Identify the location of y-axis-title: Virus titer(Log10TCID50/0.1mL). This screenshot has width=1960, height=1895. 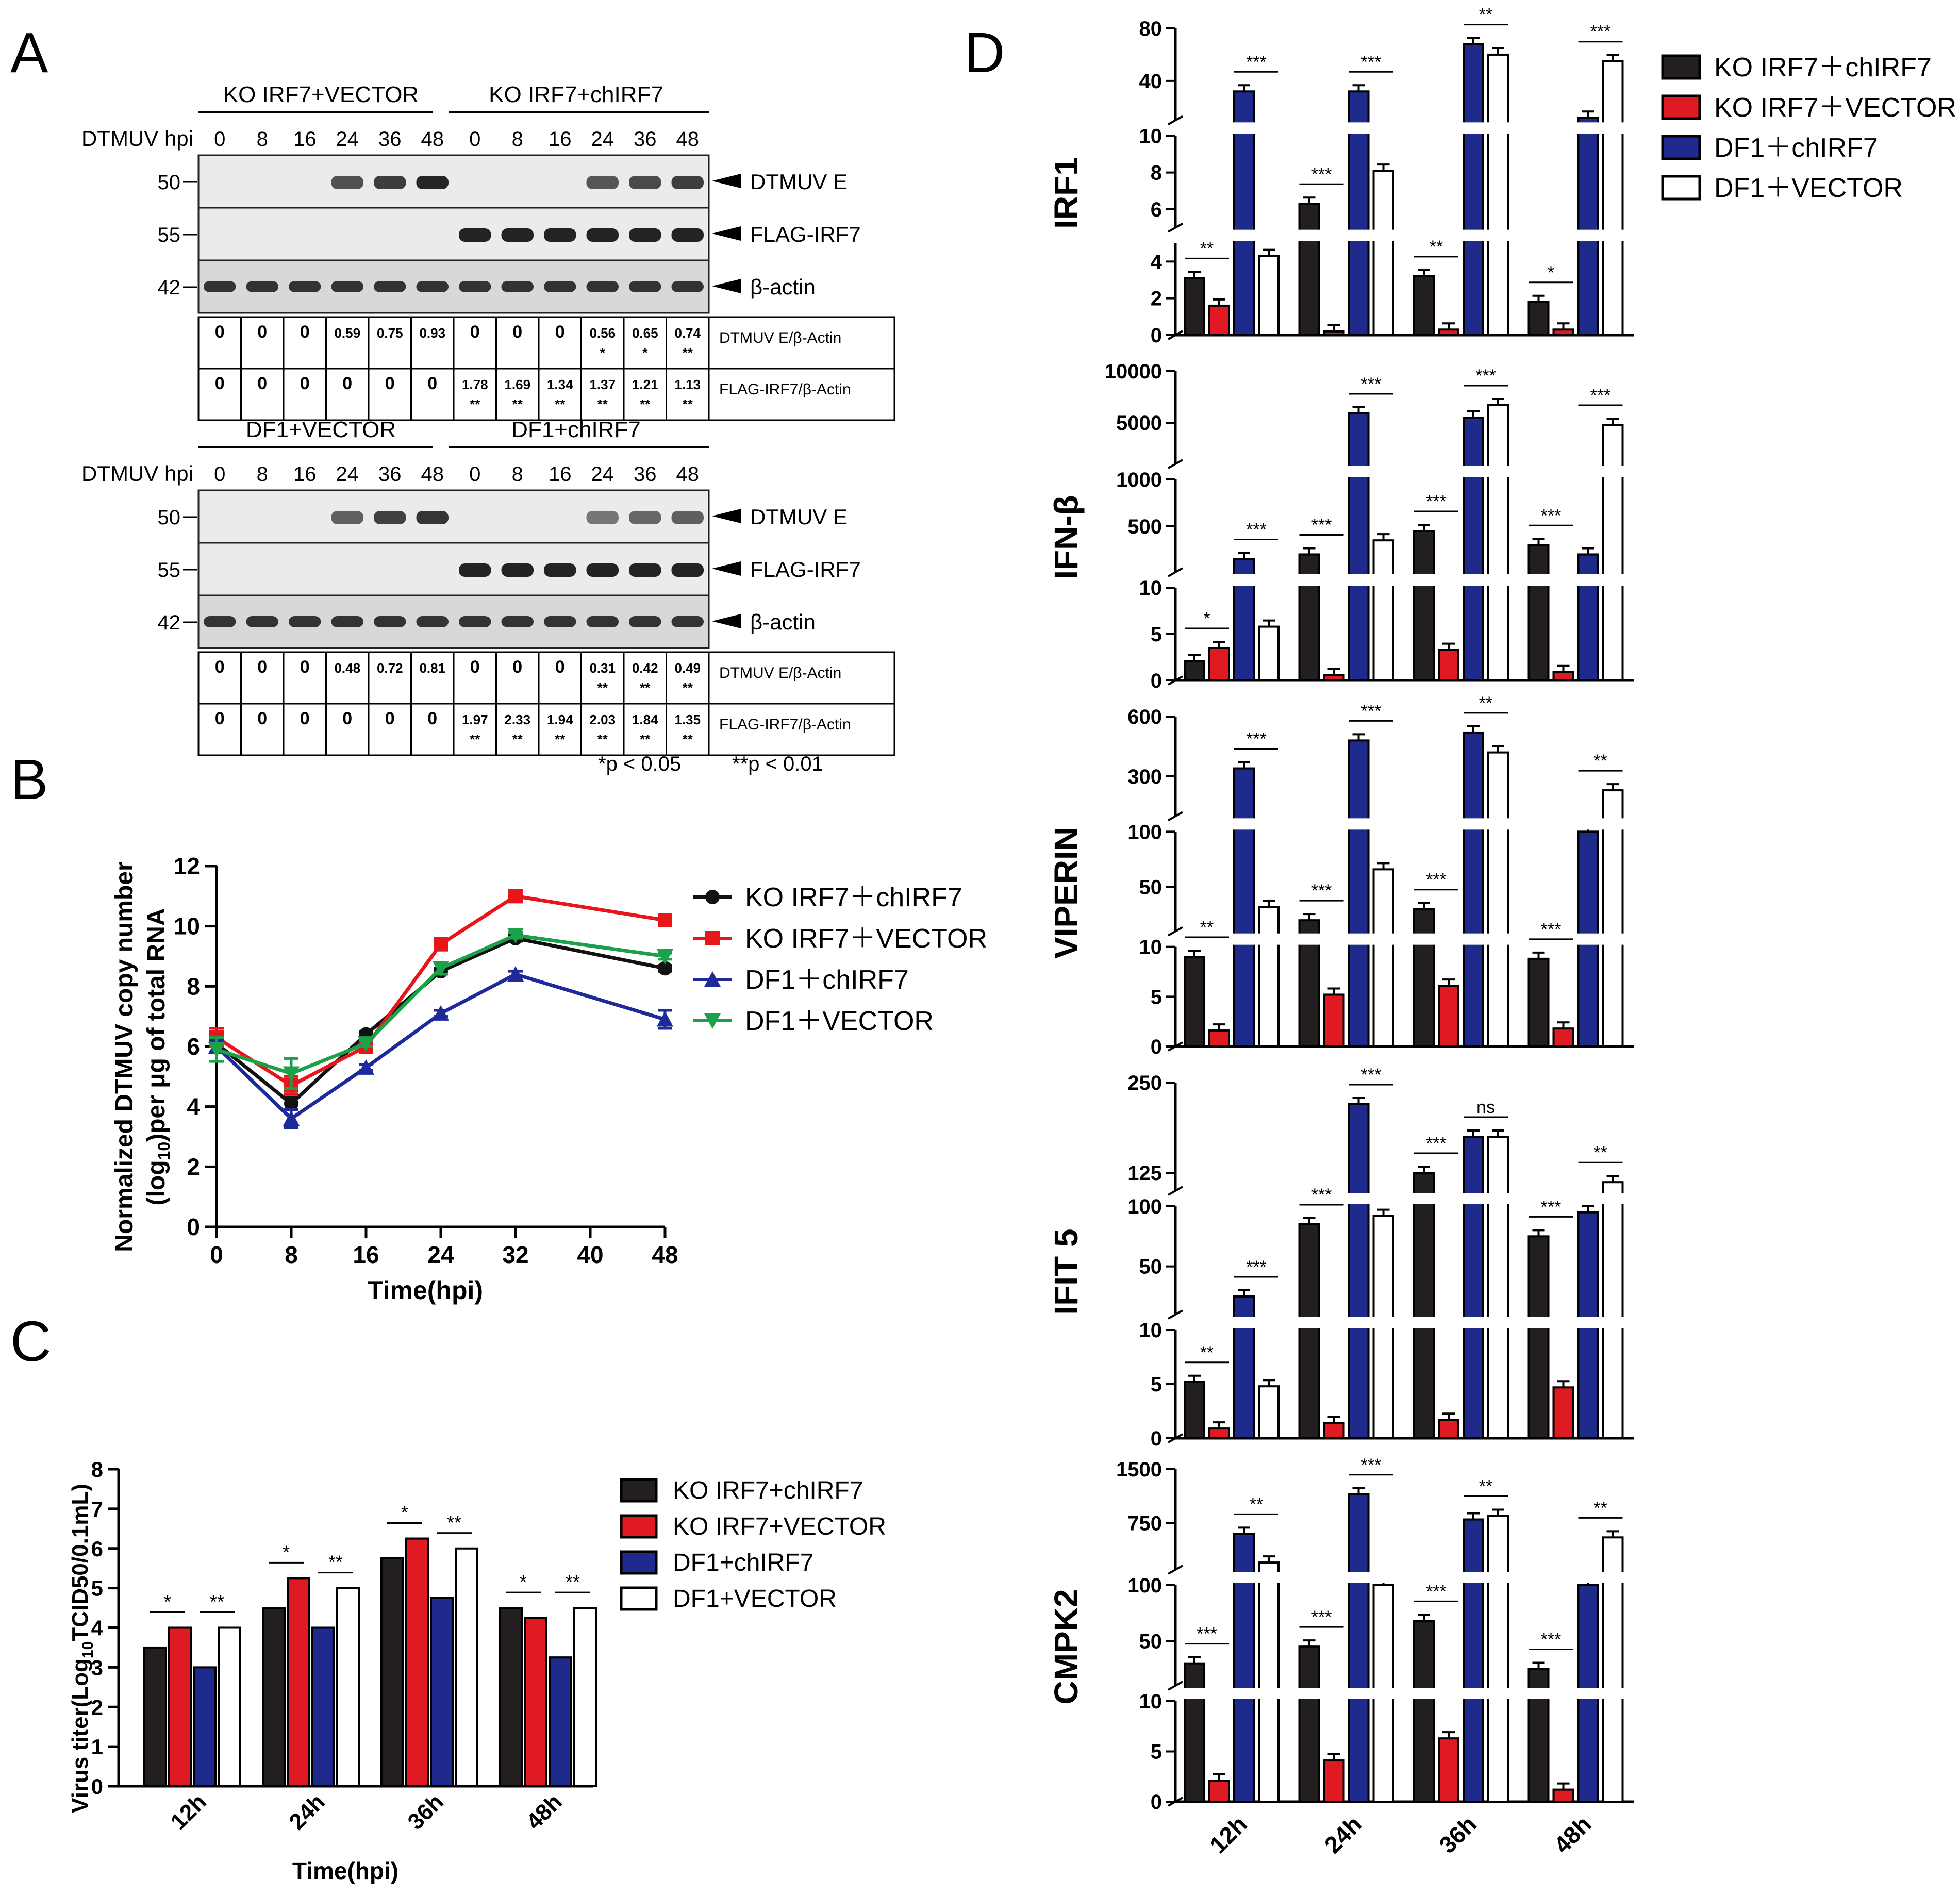
(82, 1648).